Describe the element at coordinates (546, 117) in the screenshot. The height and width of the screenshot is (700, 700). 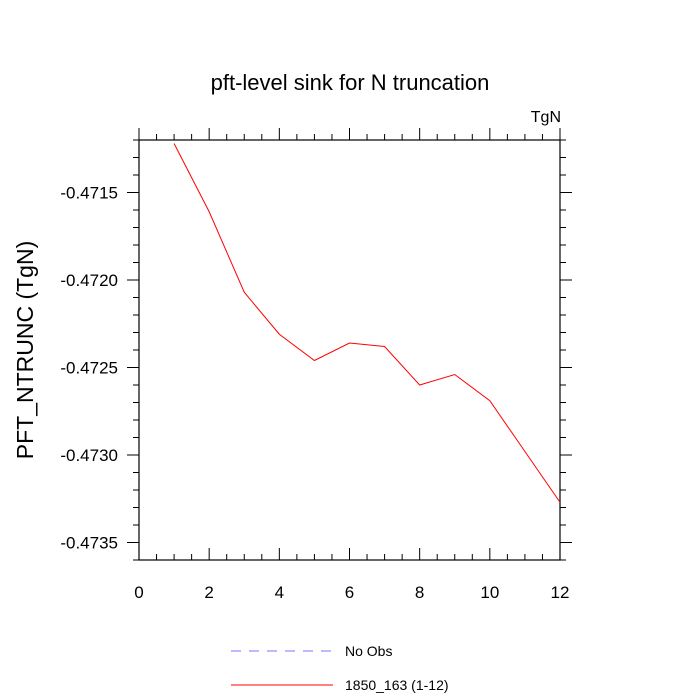
I see `units-label: TgN` at that location.